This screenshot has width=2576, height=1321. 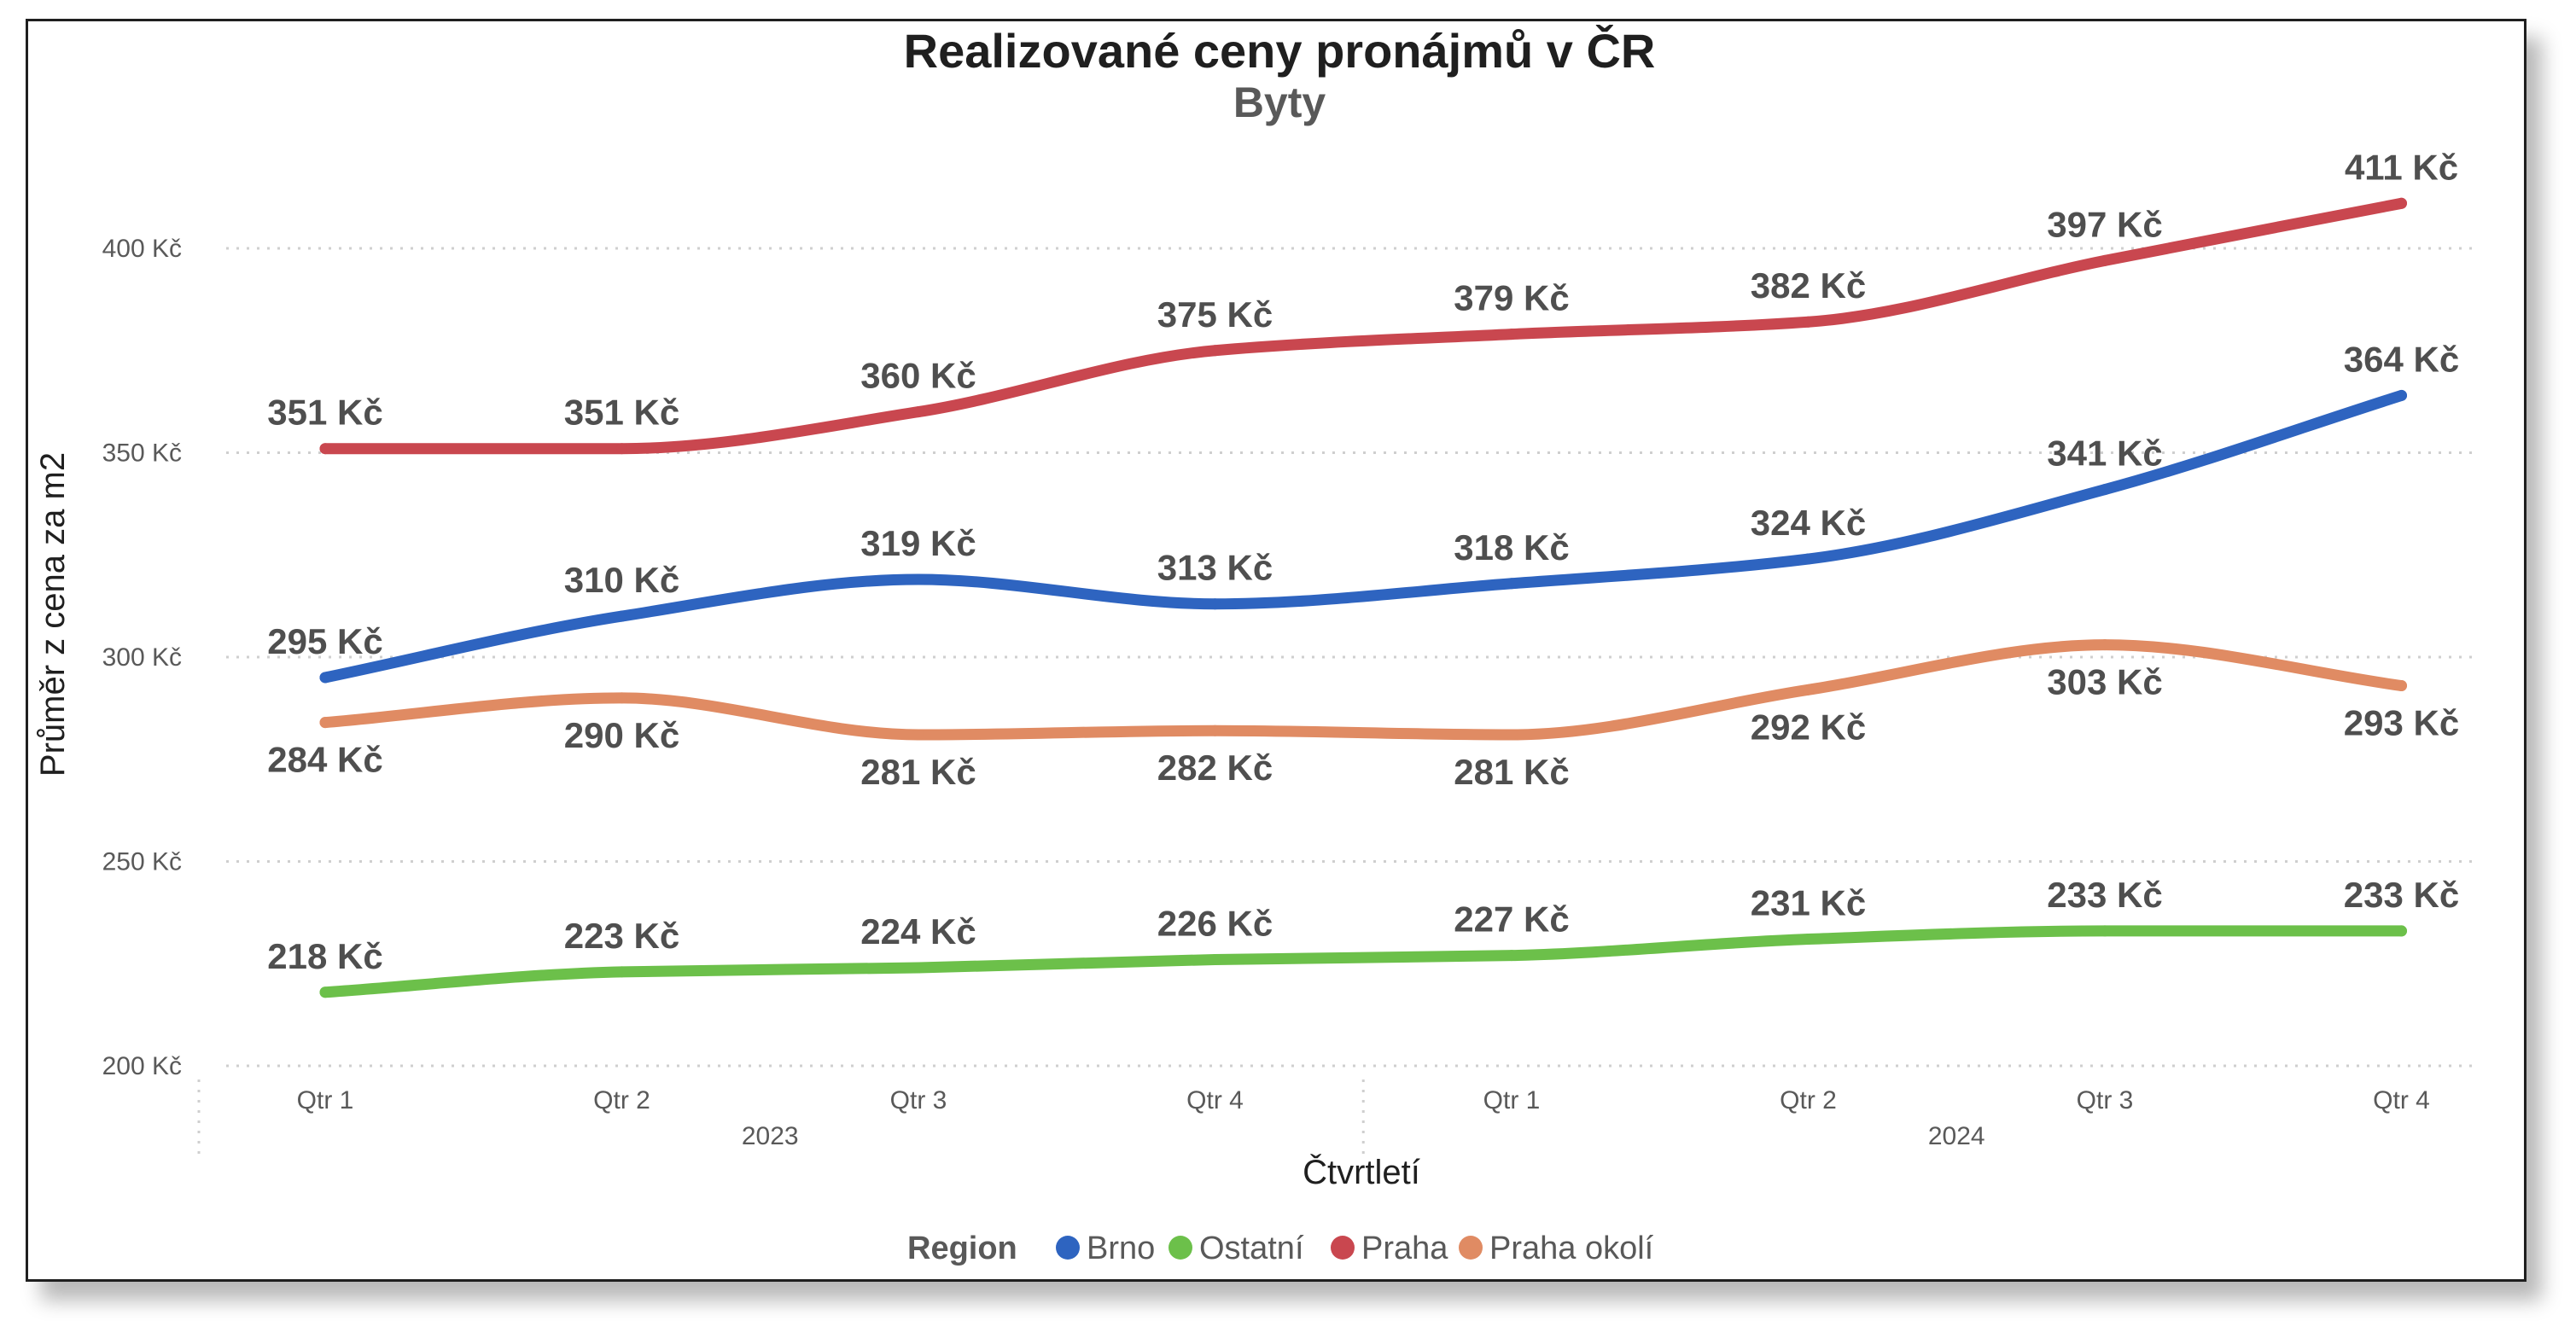 I want to click on year-label: 2024, so click(x=1956, y=1136).